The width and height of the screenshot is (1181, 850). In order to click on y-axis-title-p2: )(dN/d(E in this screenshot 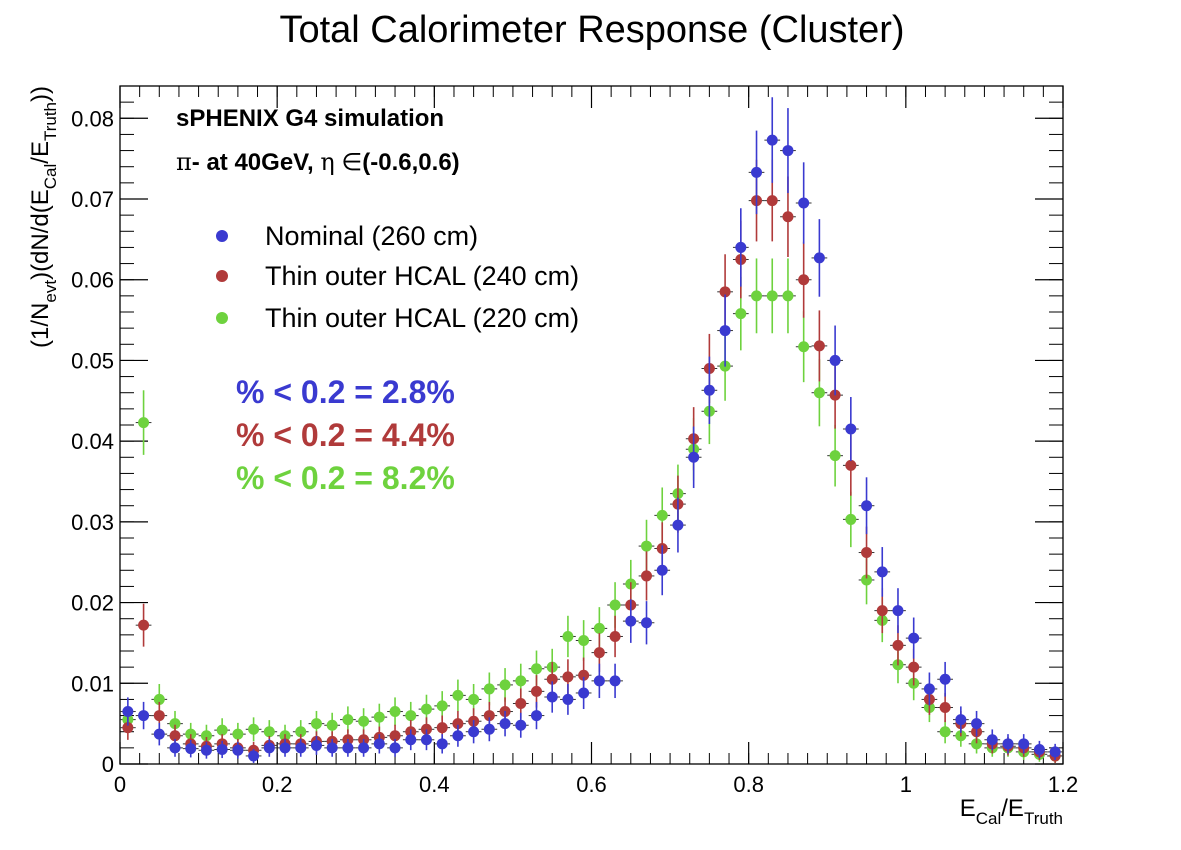, I will do `click(40, 234)`.